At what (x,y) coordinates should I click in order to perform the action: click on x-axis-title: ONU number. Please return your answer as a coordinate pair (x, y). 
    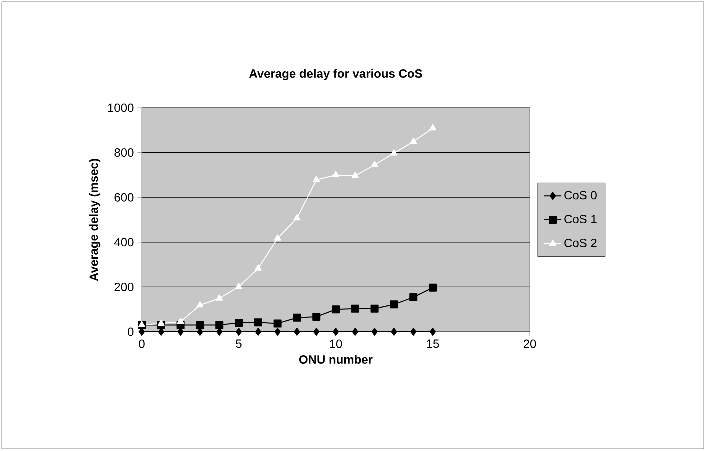
    Looking at the image, I should click on (336, 359).